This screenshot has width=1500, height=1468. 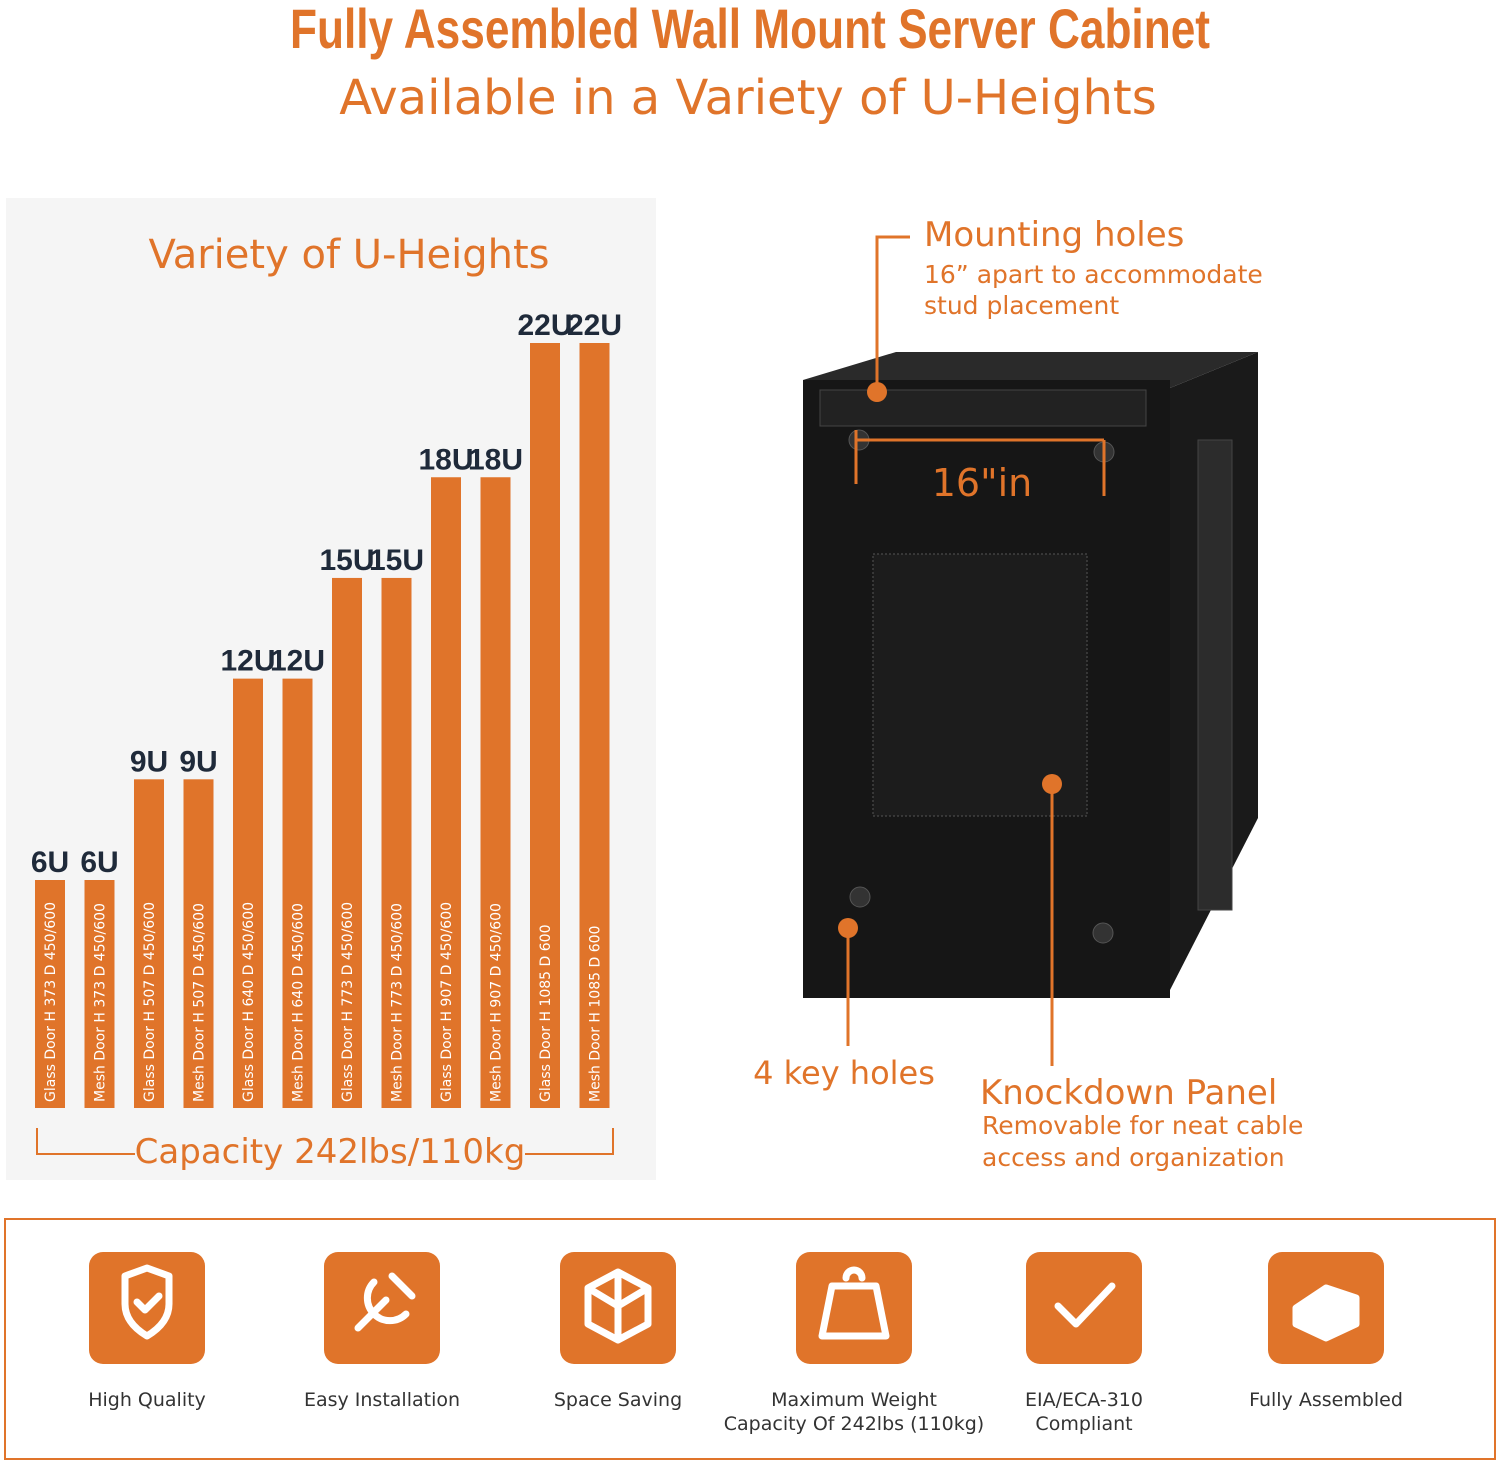 I want to click on panel-note: Removable for neat cable, so click(x=1142, y=1125).